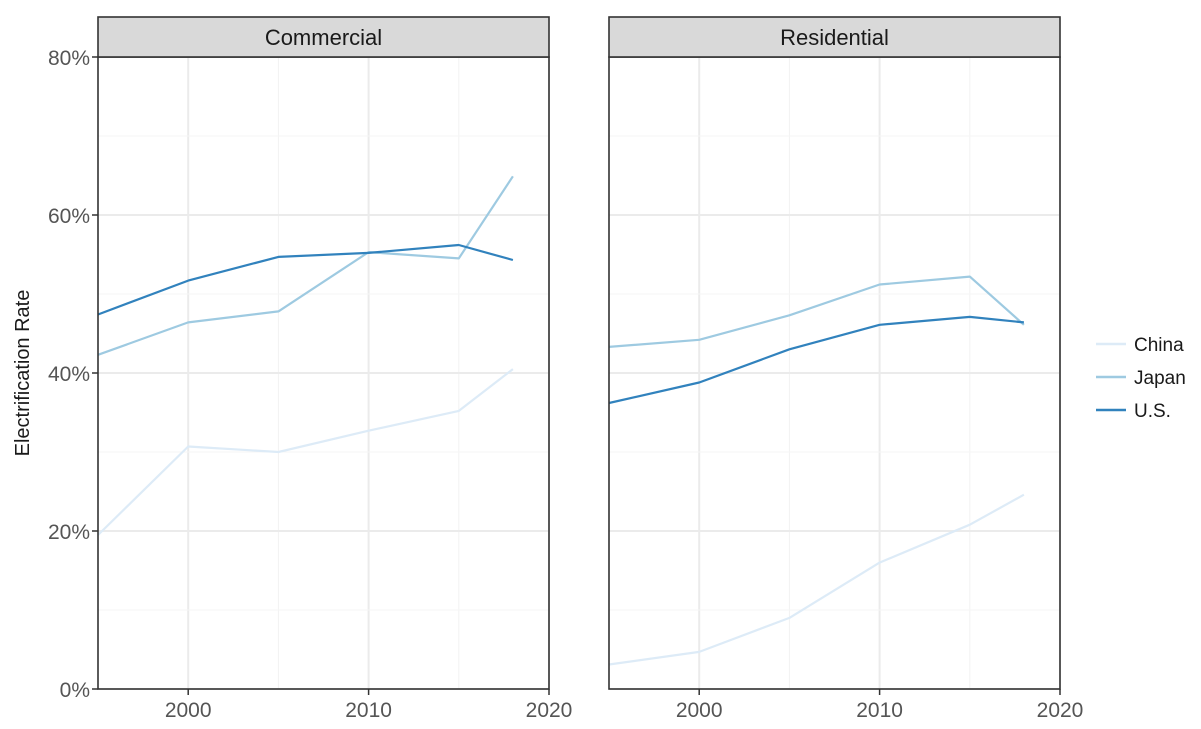  Describe the element at coordinates (69, 216) in the screenshot. I see `y-tick-label: 60%` at that location.